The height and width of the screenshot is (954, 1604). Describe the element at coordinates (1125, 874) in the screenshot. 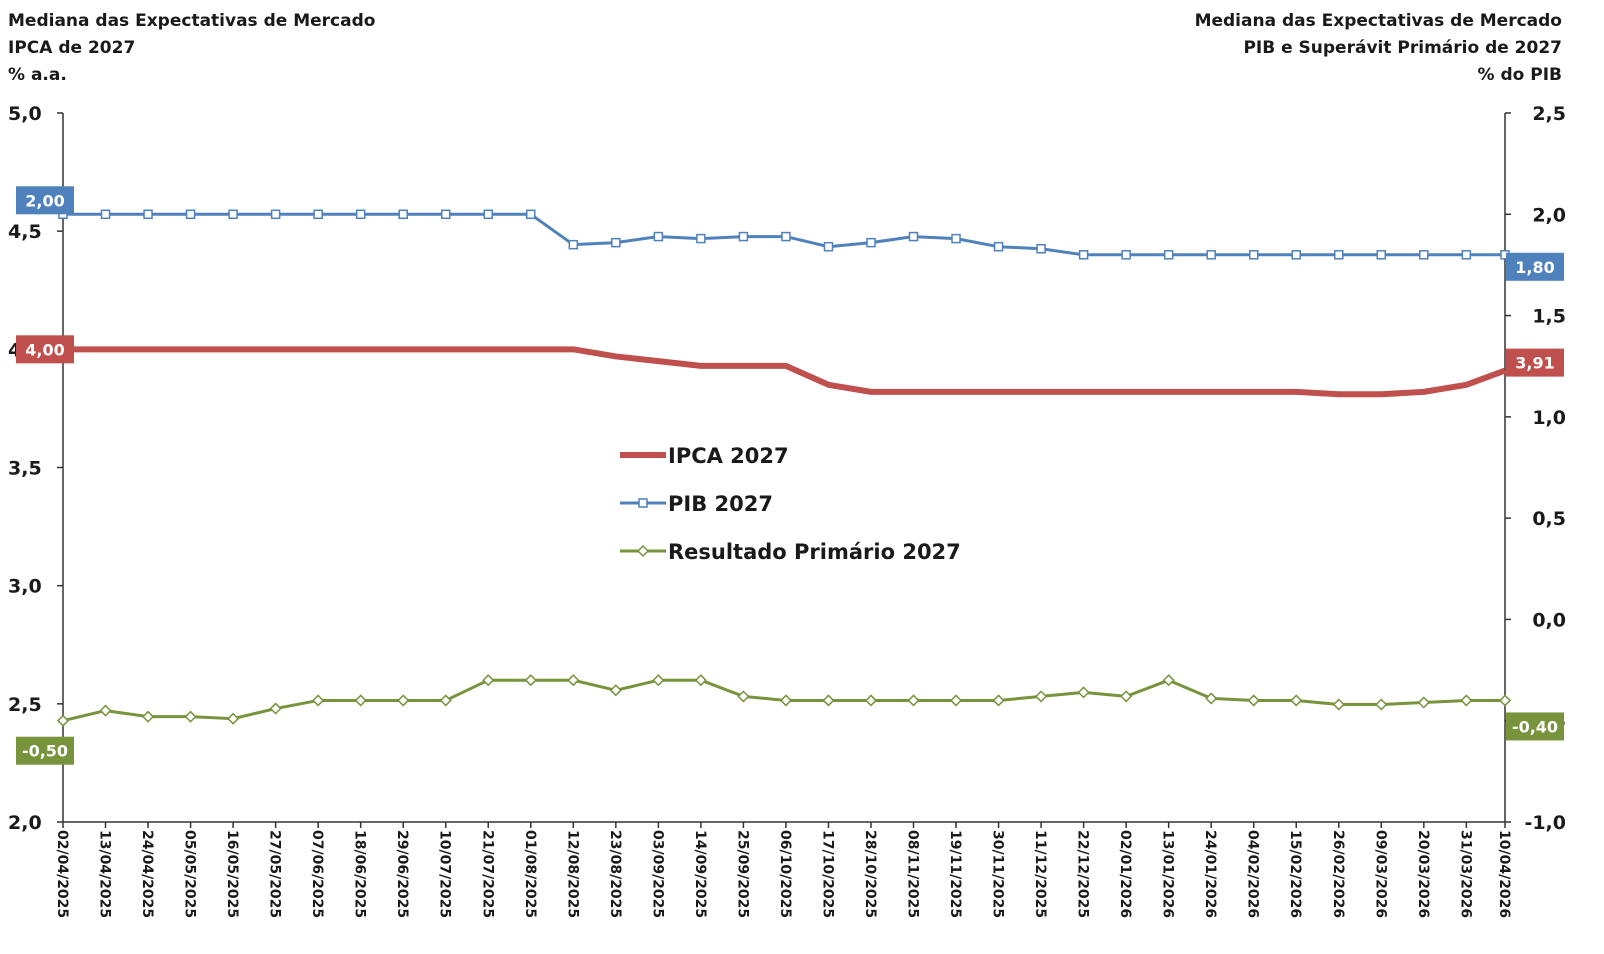

I see `x-tick-label: 02/01/2026` at that location.